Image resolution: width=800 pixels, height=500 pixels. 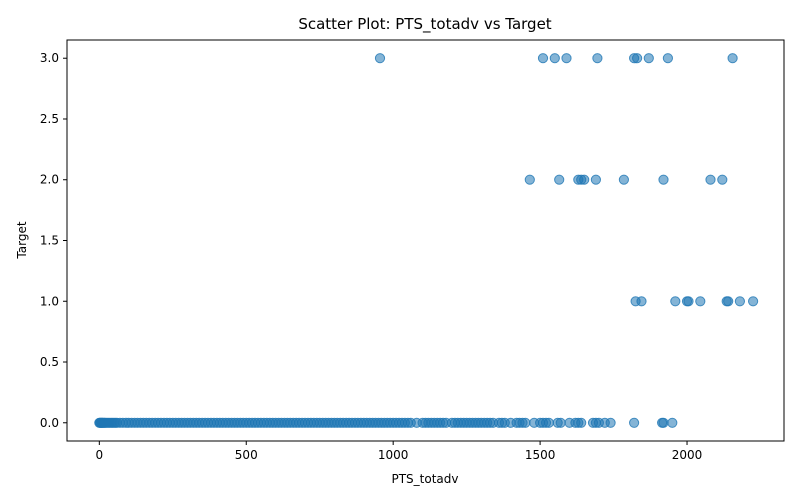 What do you see at coordinates (49, 362) in the screenshot?
I see `y-tick-label: 0.5` at bounding box center [49, 362].